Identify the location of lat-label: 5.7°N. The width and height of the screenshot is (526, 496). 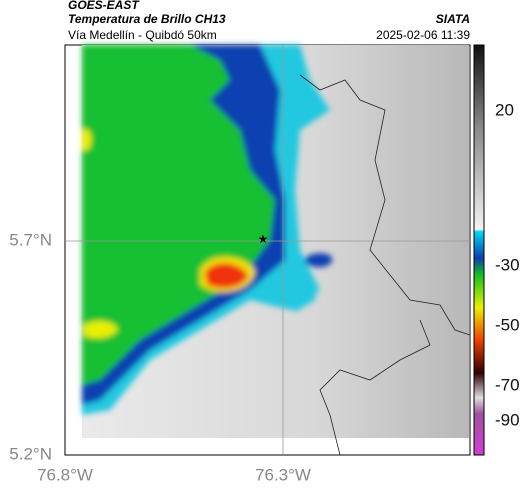
(30, 239).